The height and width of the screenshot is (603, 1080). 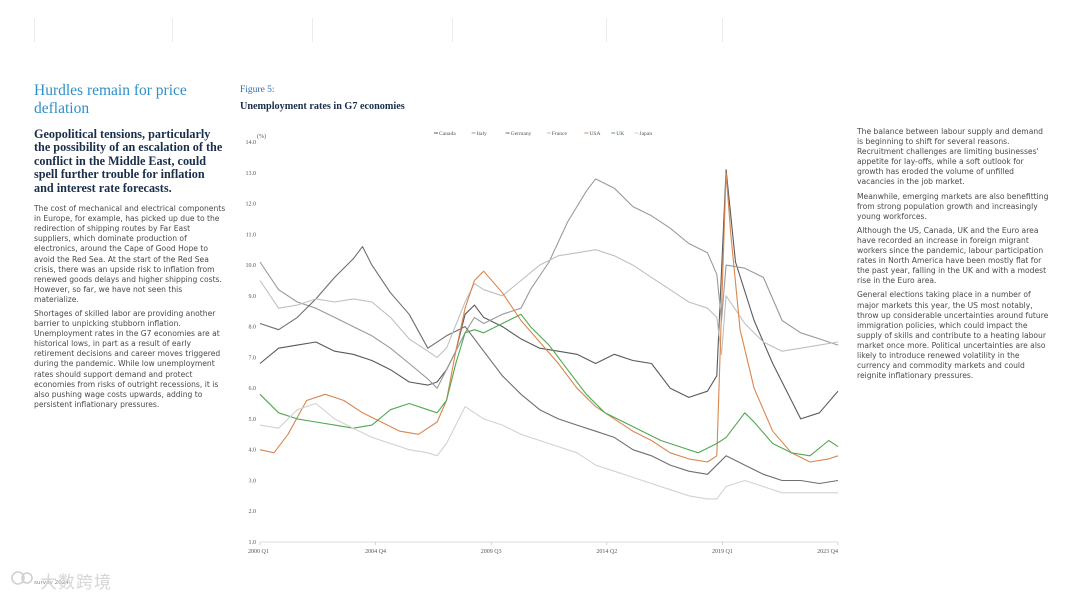 I want to click on y-tick-label: 7.0, so click(x=253, y=358).